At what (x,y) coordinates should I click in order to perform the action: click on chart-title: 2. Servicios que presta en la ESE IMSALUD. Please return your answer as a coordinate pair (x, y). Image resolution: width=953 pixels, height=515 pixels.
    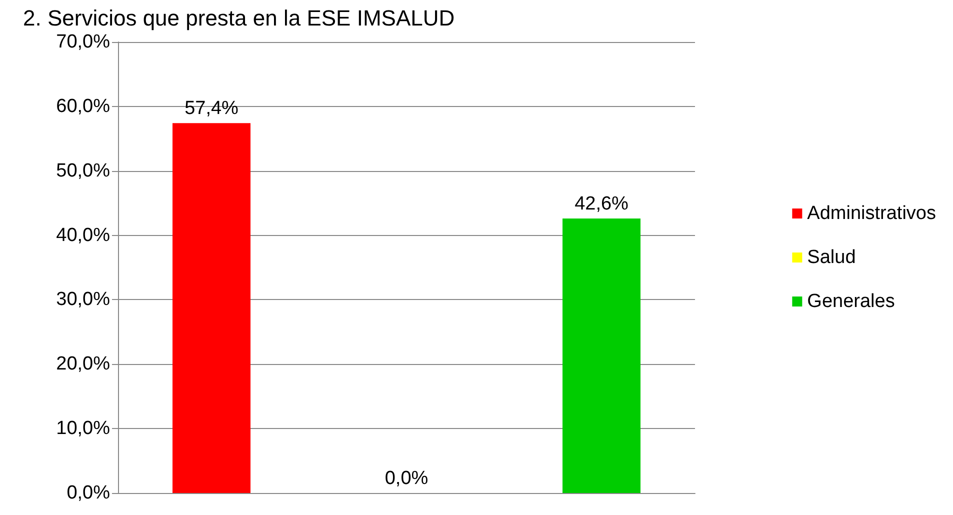
    Looking at the image, I should click on (239, 18).